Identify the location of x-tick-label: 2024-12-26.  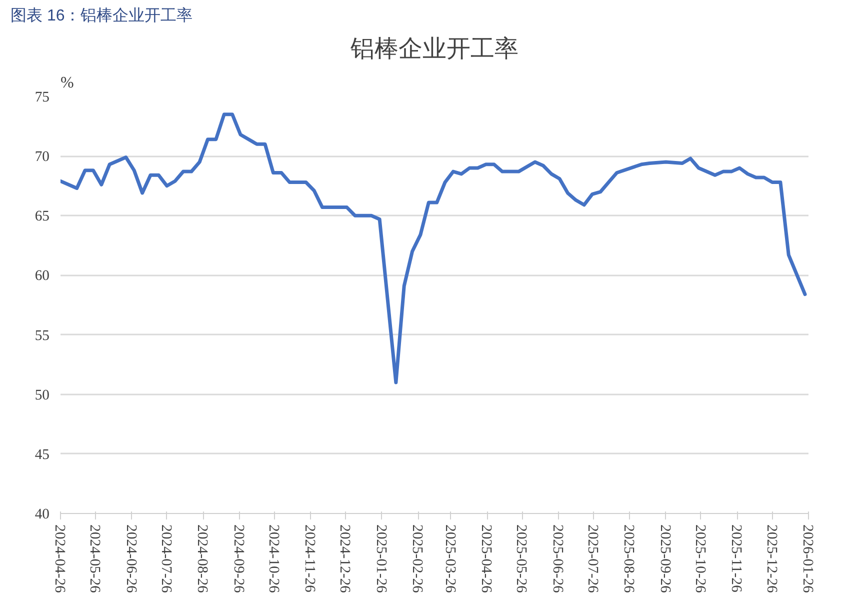
(344, 558).